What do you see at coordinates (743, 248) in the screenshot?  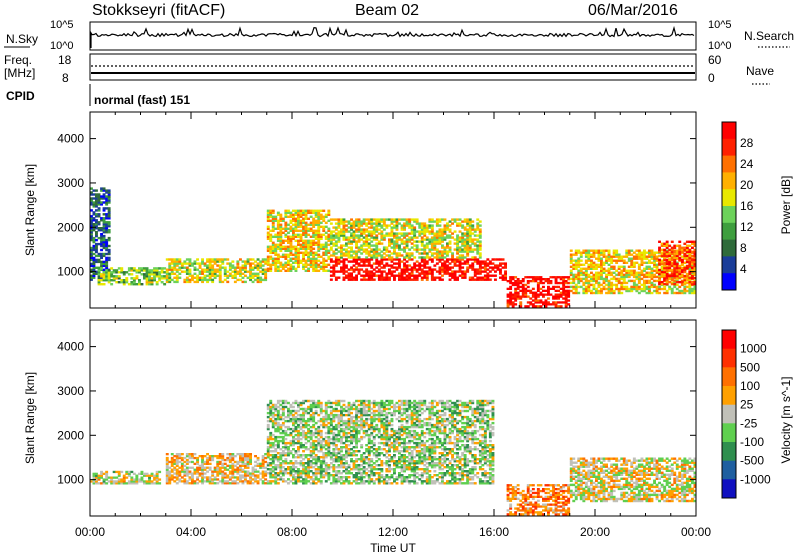 I see `power-colorbar-tick: 8` at bounding box center [743, 248].